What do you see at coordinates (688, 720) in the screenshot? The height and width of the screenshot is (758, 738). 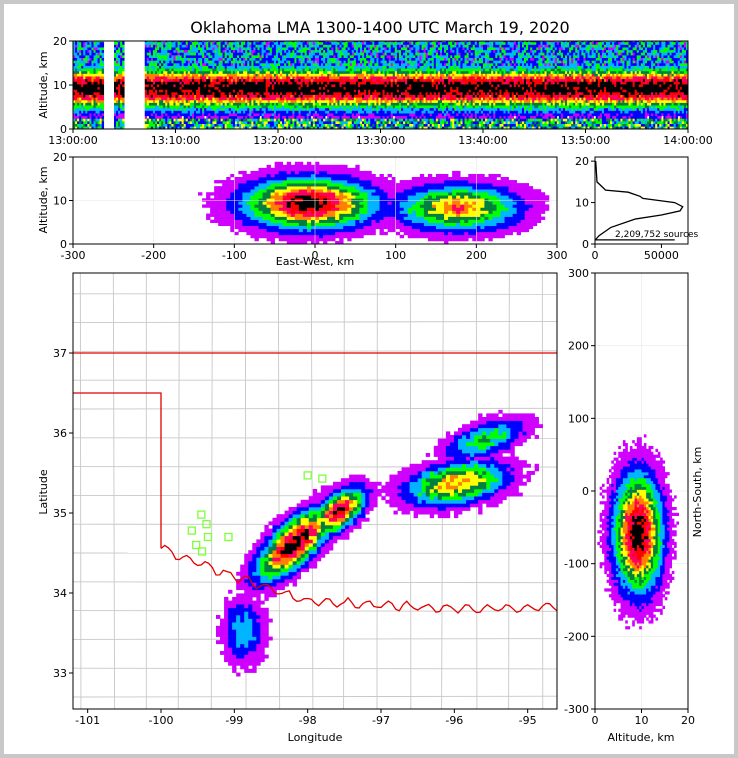 I see `north-south-xtick-label: 20` at bounding box center [688, 720].